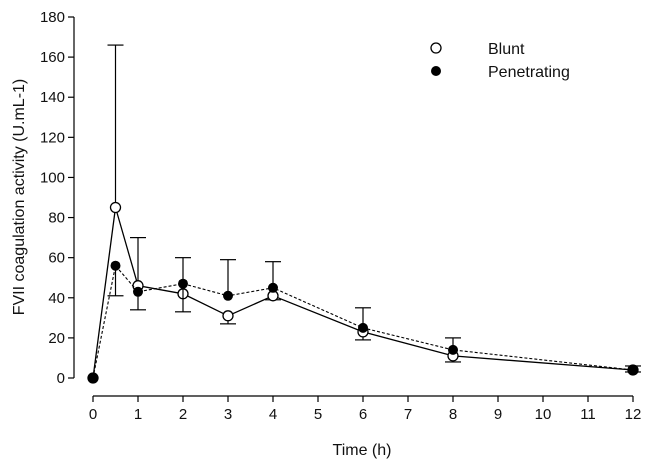  What do you see at coordinates (436, 48) in the screenshot?
I see `legend-marker-blunt` at bounding box center [436, 48].